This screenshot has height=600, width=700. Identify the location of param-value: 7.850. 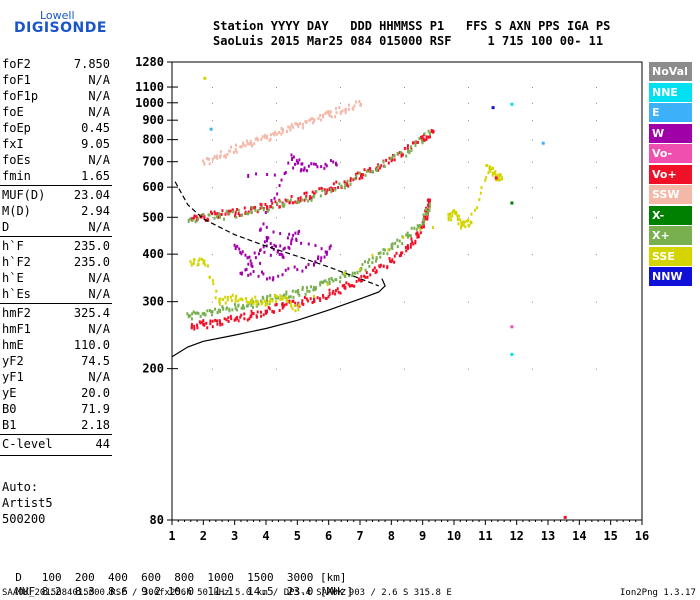
(91, 64).